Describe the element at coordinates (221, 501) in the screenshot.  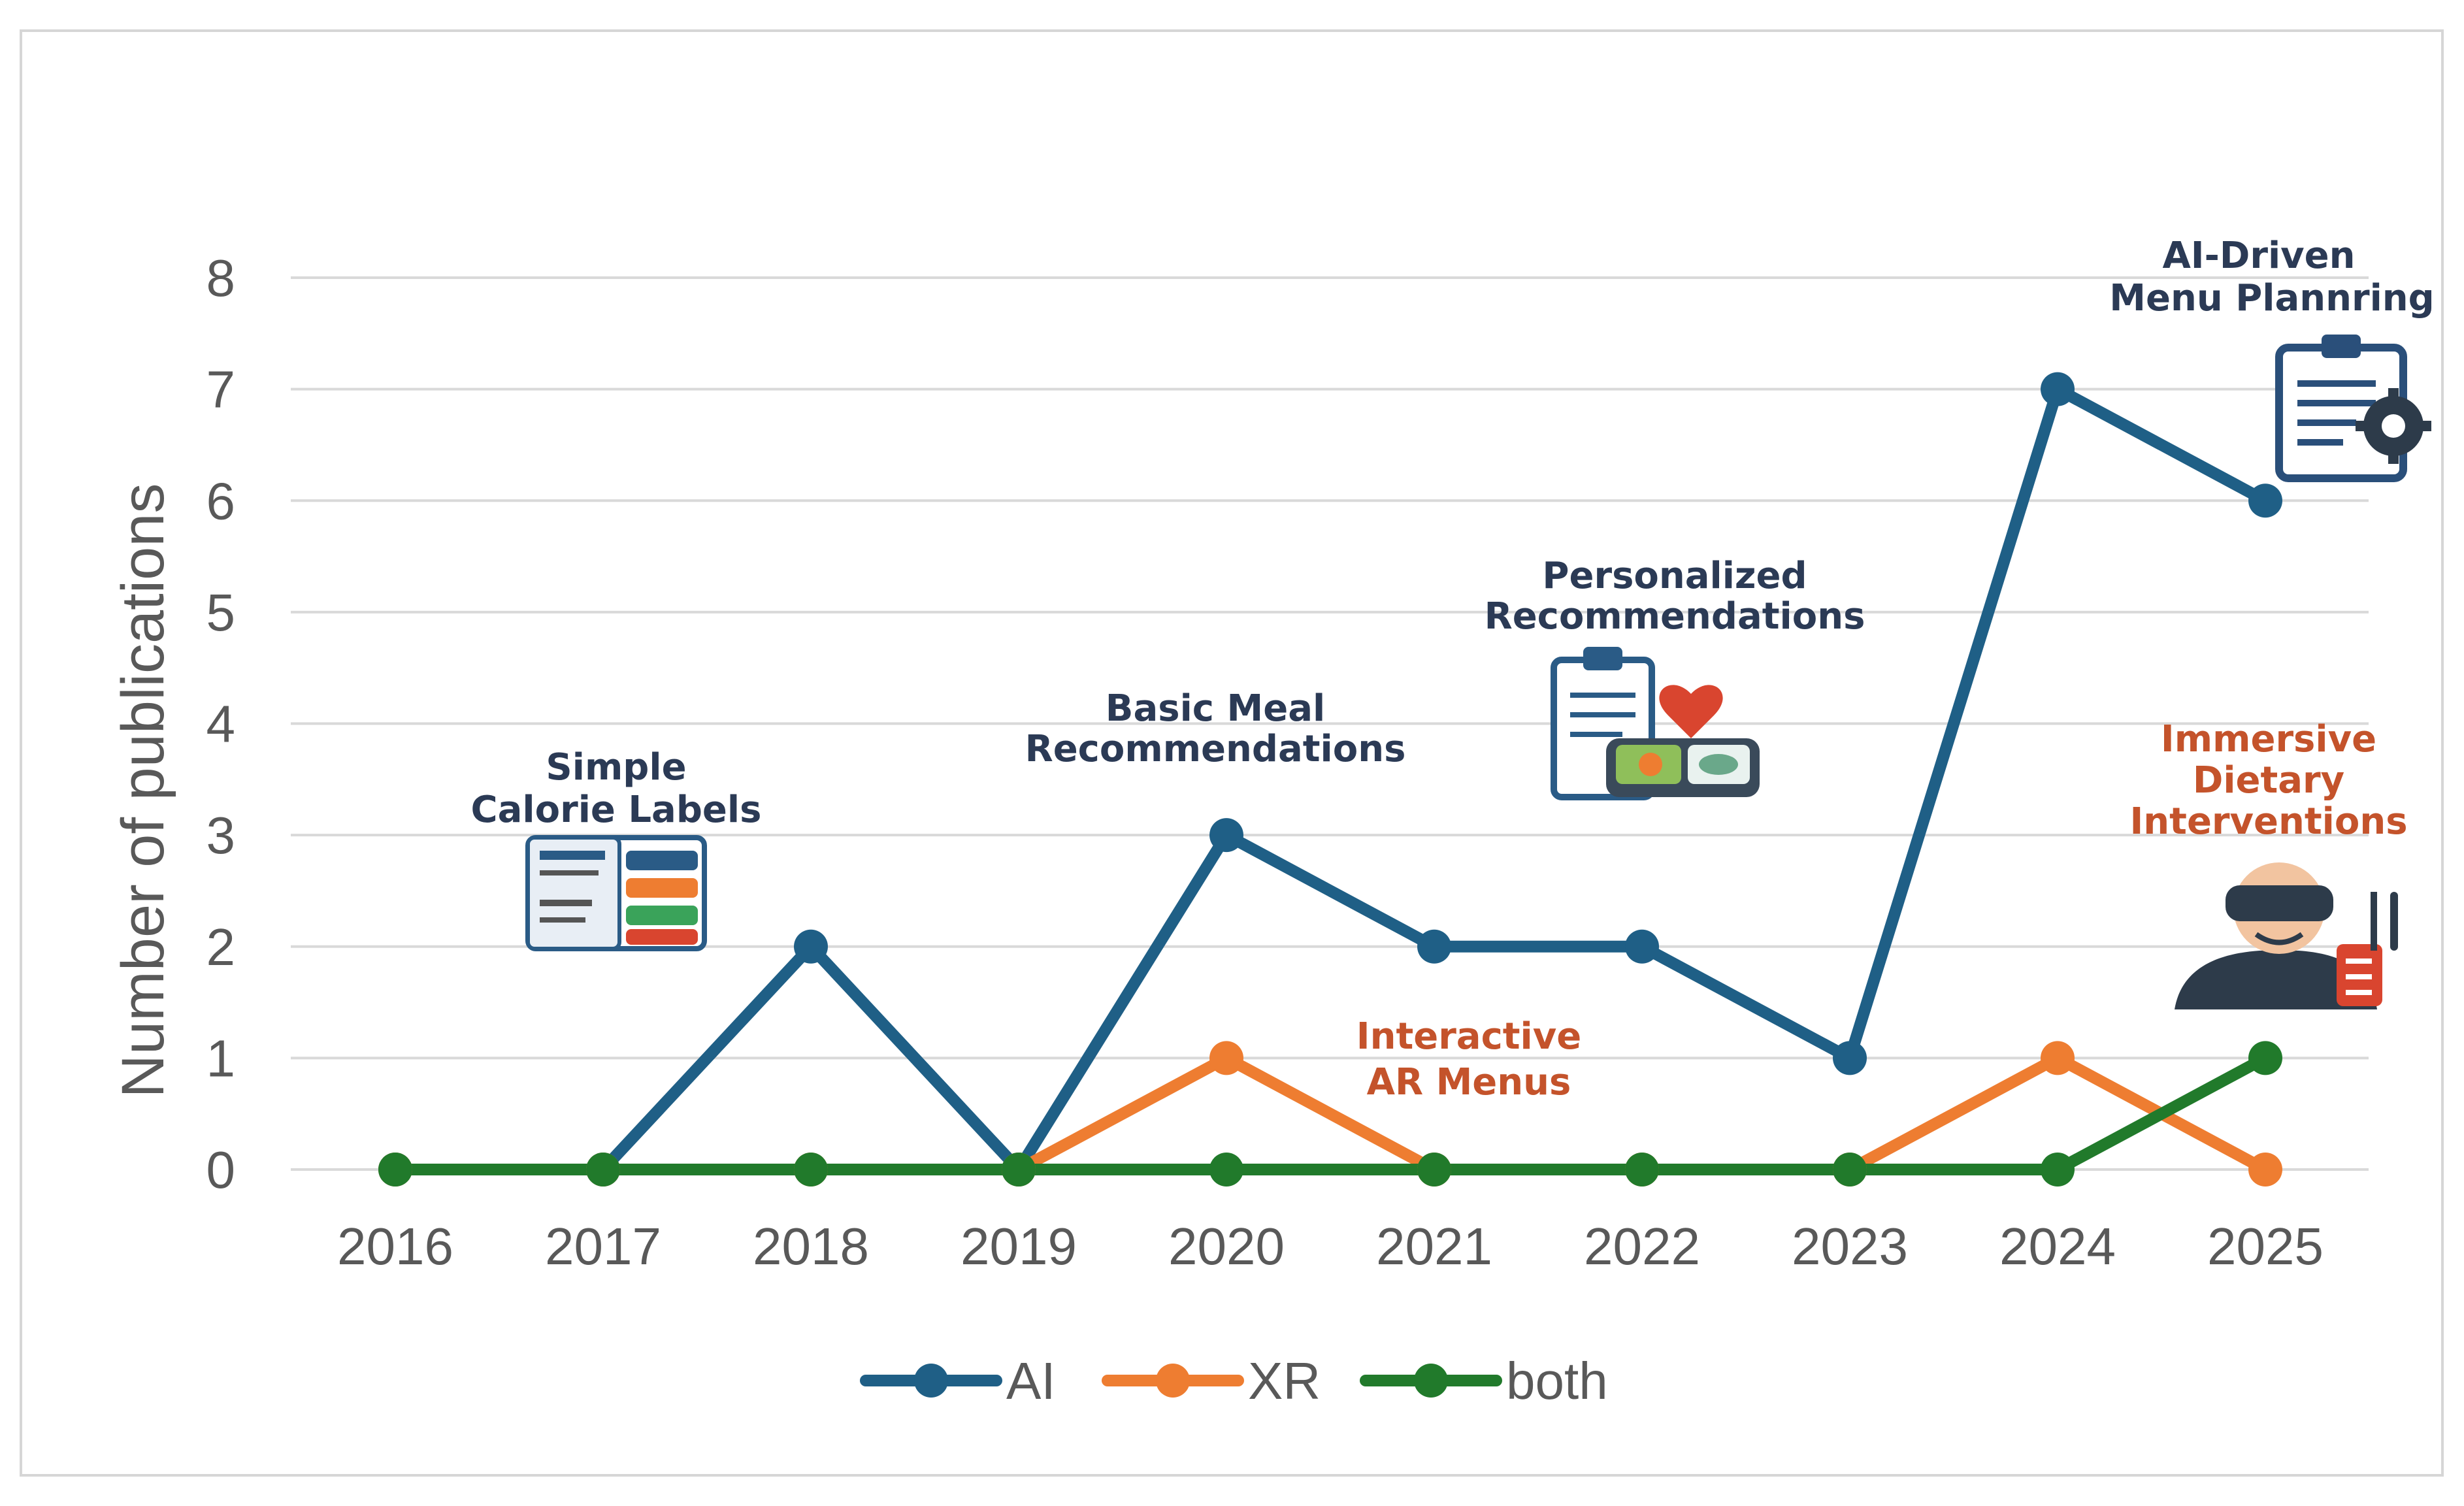
I see `y-tick-label: 6` at that location.